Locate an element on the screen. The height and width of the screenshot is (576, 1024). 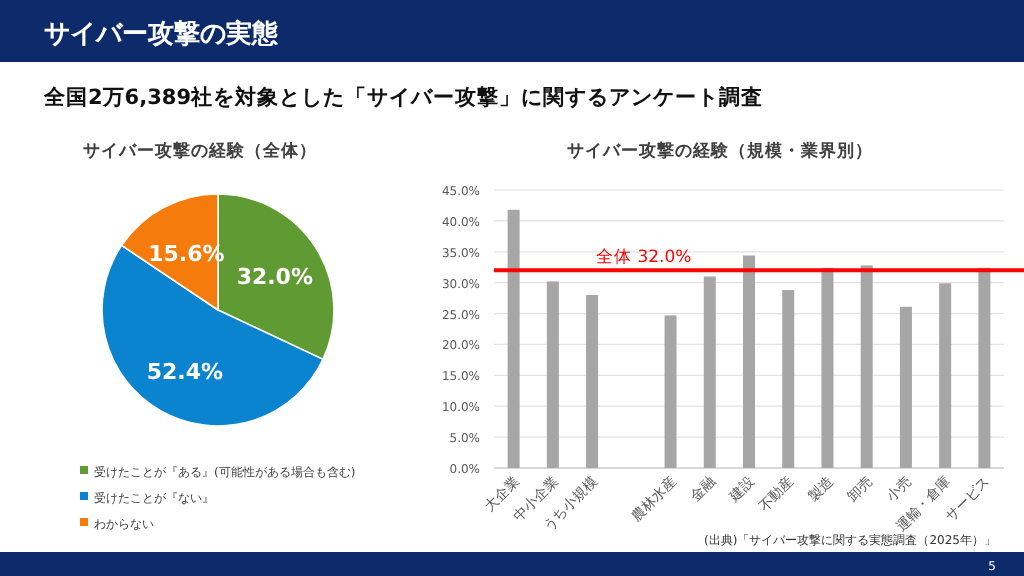
text: 全国2万6,389社を対象とした「サイバー攻撃」に関するアンケート調査 is located at coordinates (403, 97).